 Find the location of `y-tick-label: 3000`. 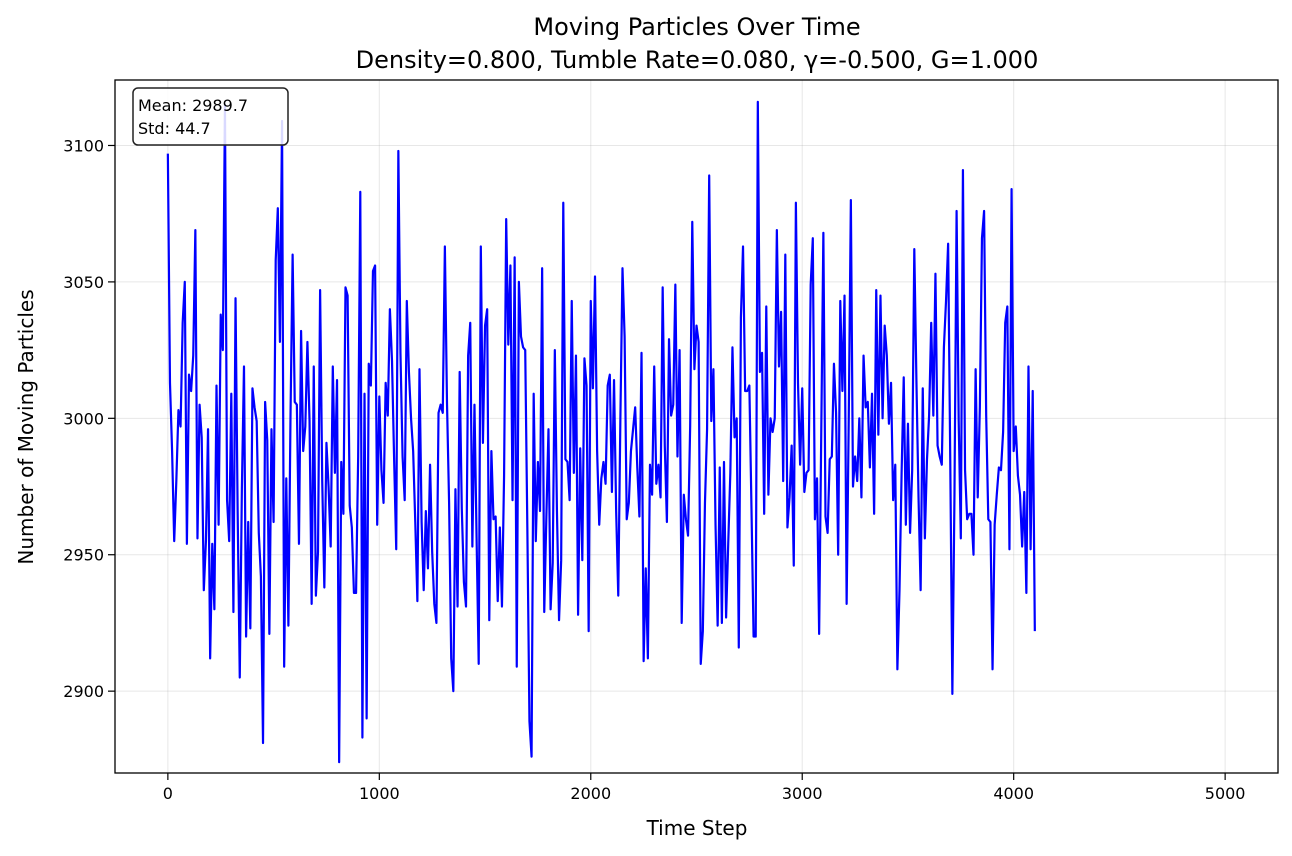

y-tick-label: 3000 is located at coordinates (83, 418).